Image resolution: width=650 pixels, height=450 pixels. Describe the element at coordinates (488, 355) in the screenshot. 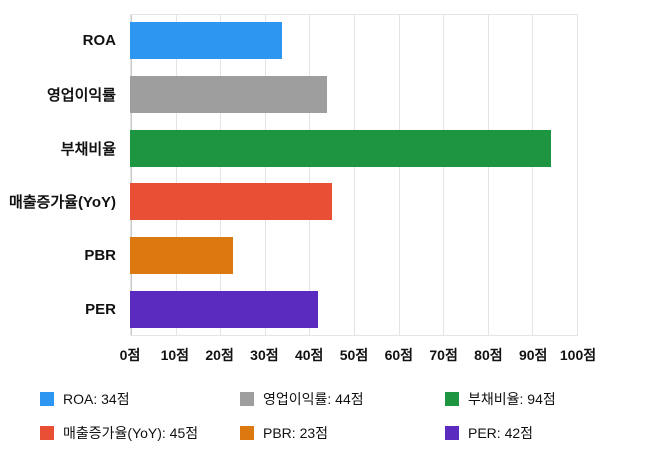

I see `x-tick-label: 80점` at that location.